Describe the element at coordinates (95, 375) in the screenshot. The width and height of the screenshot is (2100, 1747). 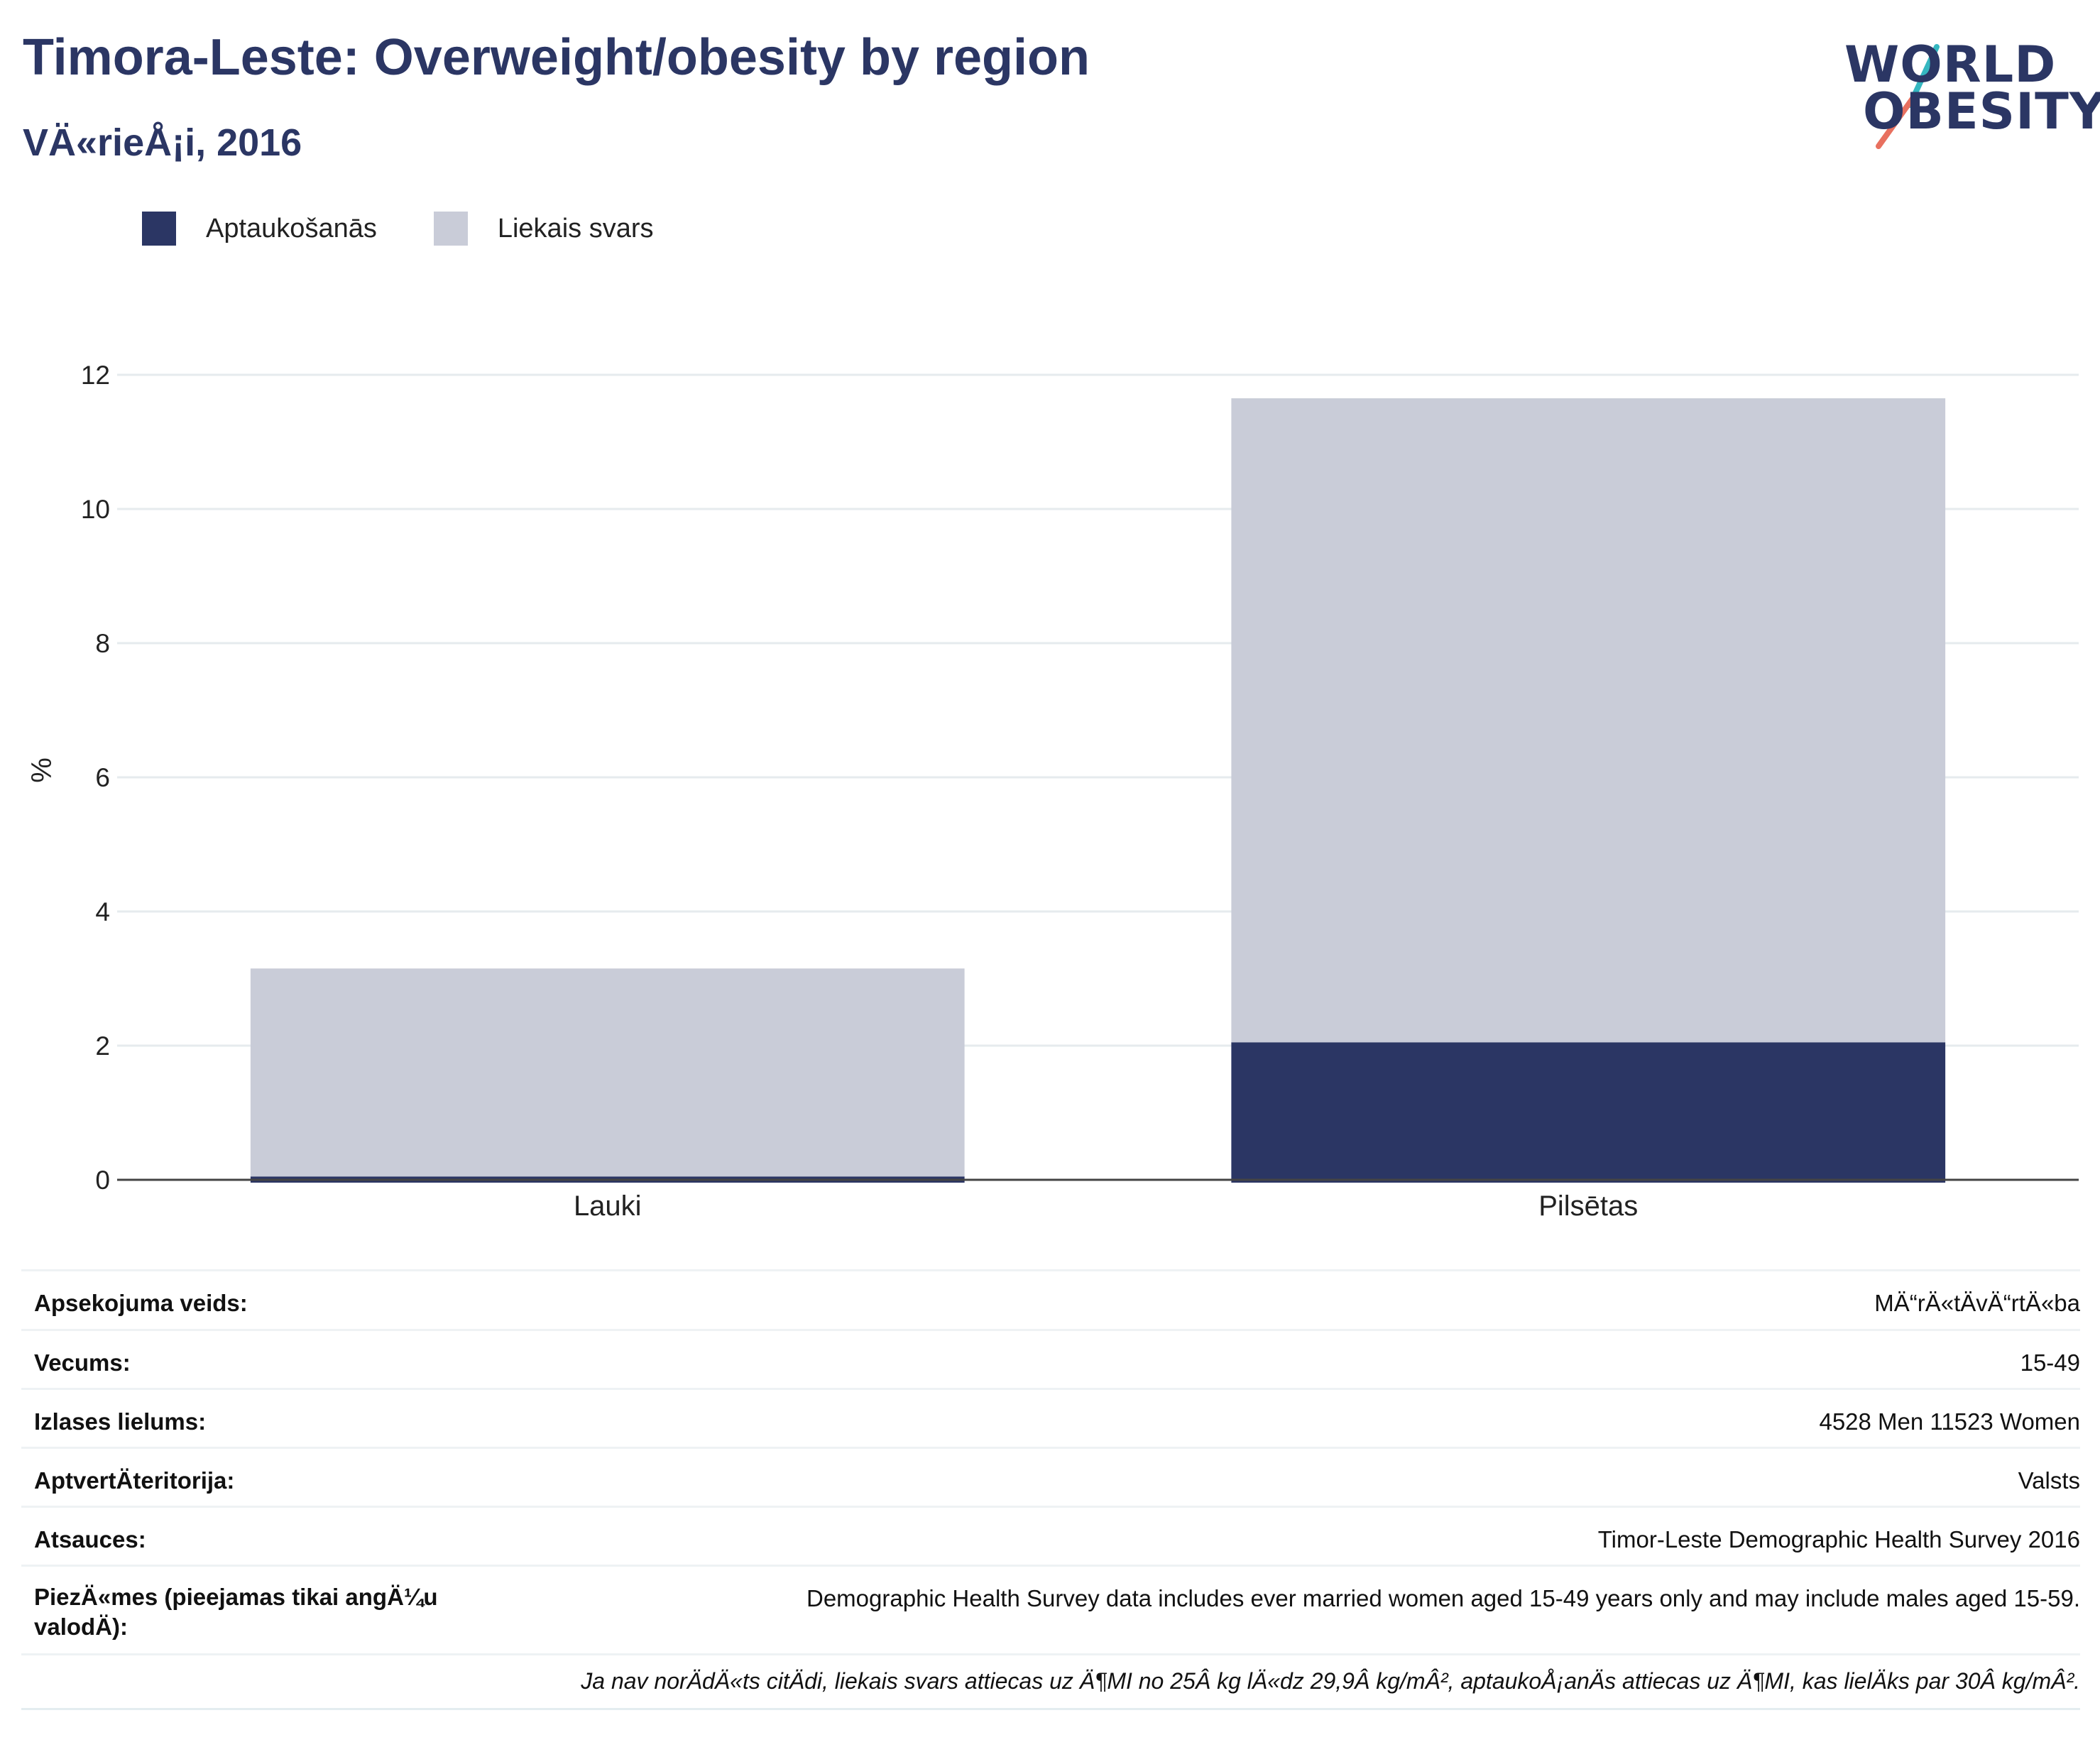
I see `y-tick-label: 12` at that location.